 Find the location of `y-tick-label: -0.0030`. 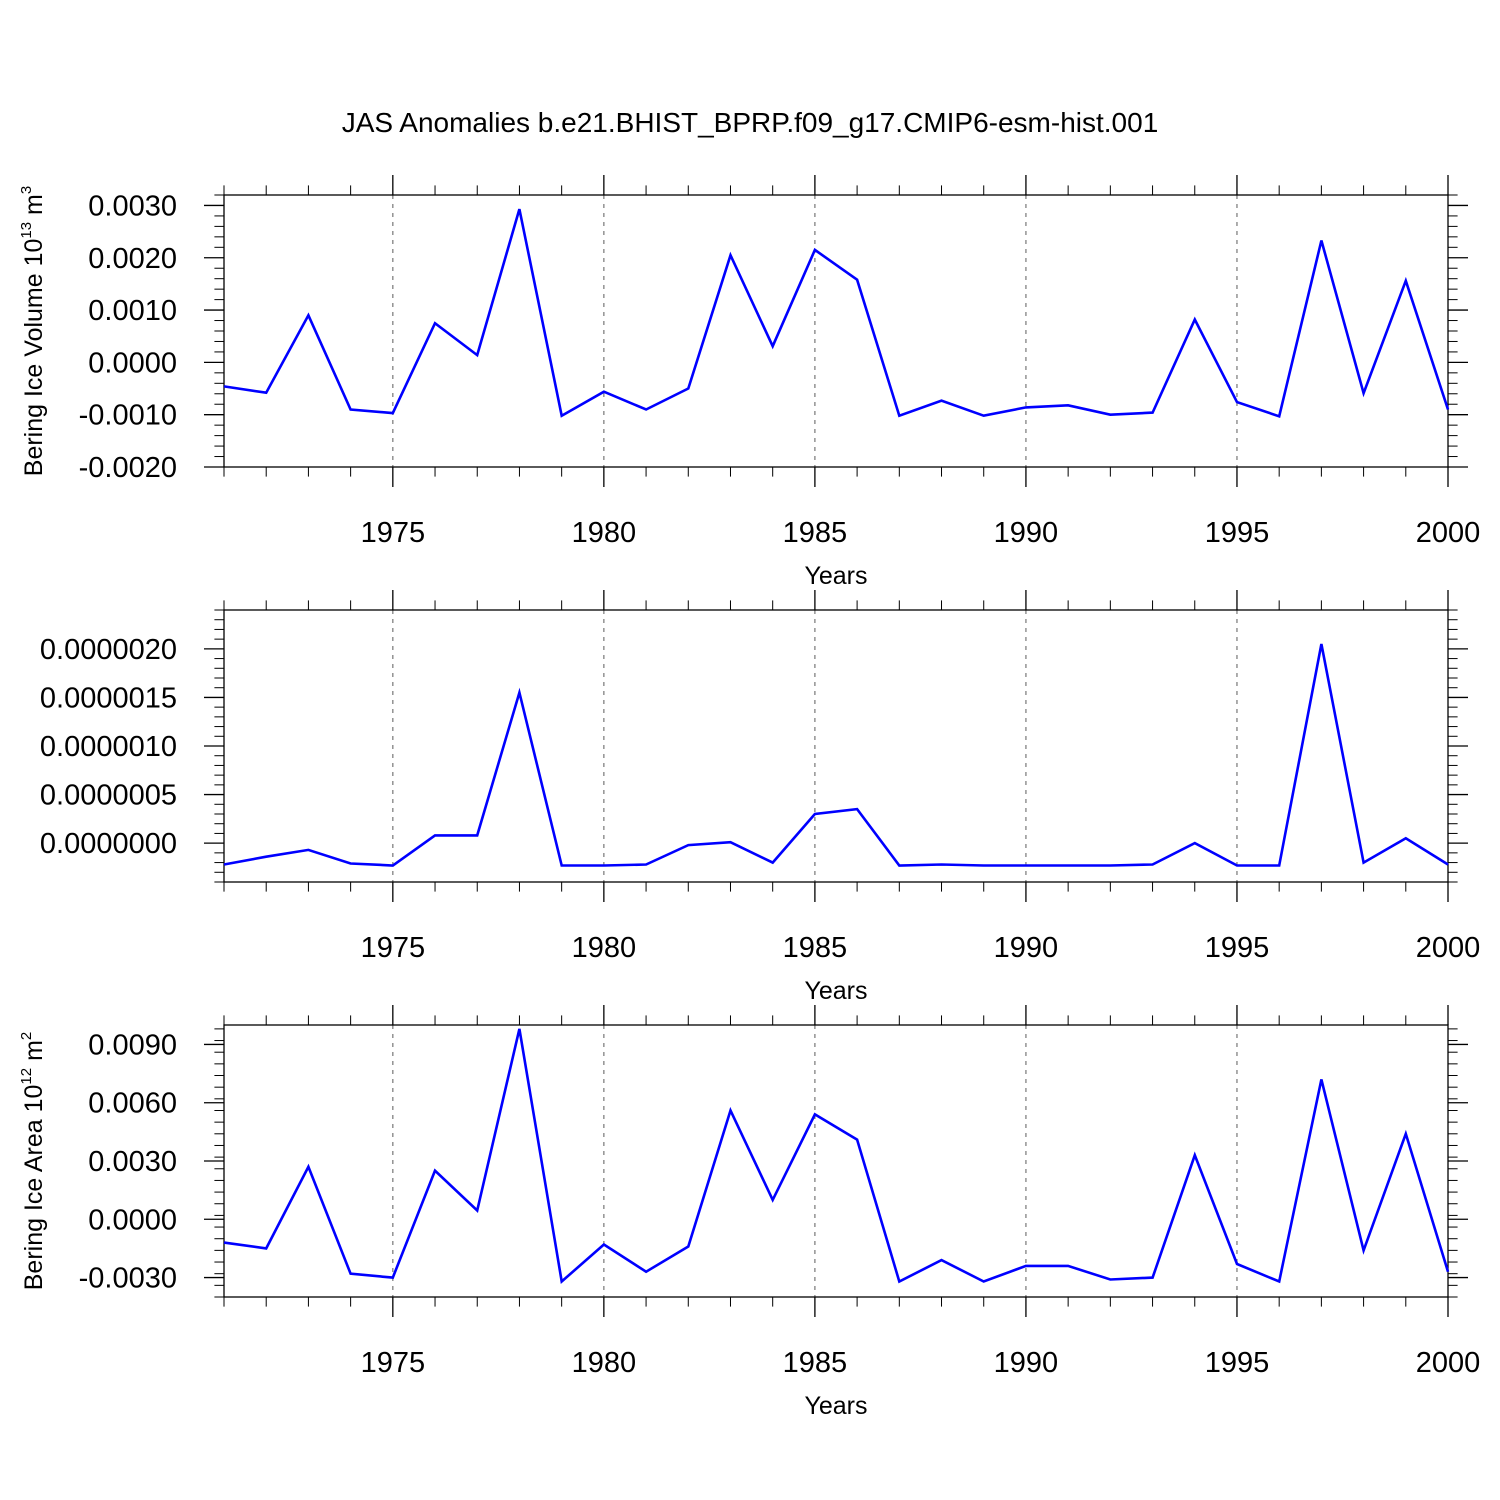

y-tick-label: -0.0030 is located at coordinates (128, 1279).